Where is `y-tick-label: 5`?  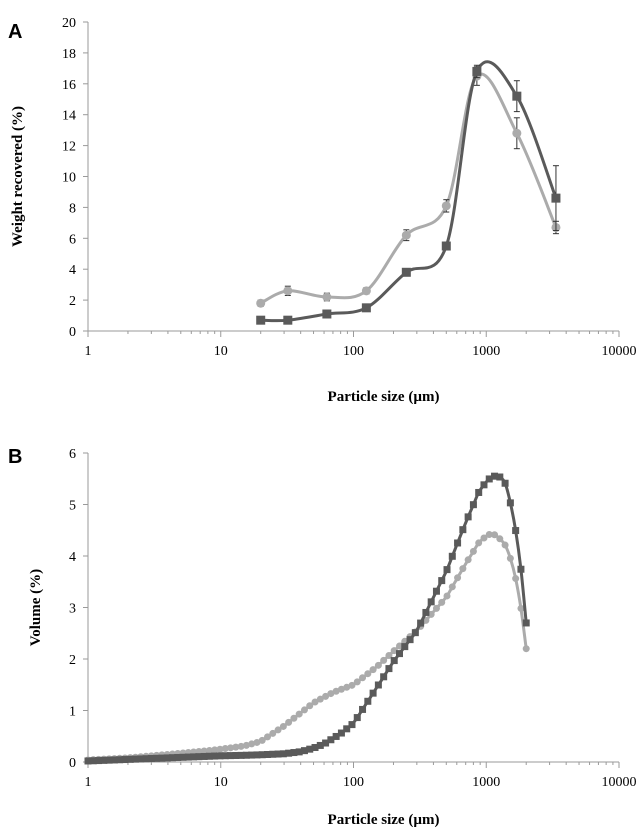
y-tick-label: 5 is located at coordinates (72, 506).